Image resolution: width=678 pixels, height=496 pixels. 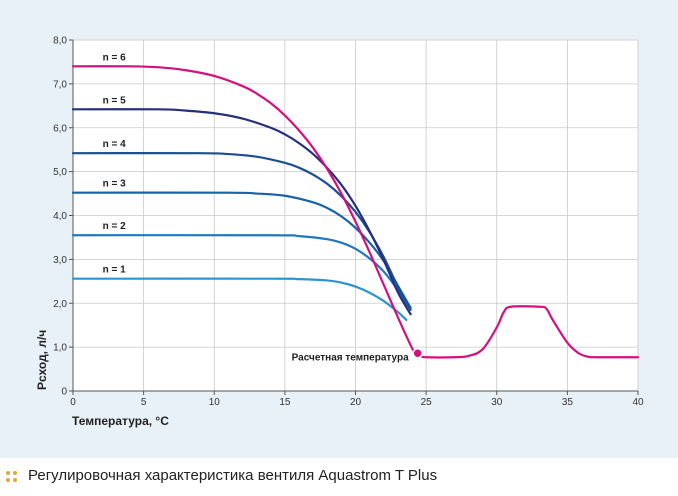 What do you see at coordinates (356, 402) in the screenshot?
I see `x-tick-label: 20` at bounding box center [356, 402].